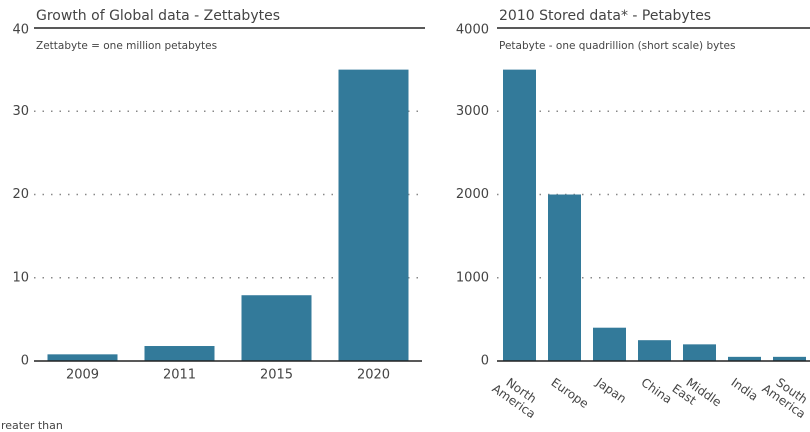 This screenshot has width=810, height=432. Describe the element at coordinates (20, 111) in the screenshot. I see `y-tick-label: 30` at that location.